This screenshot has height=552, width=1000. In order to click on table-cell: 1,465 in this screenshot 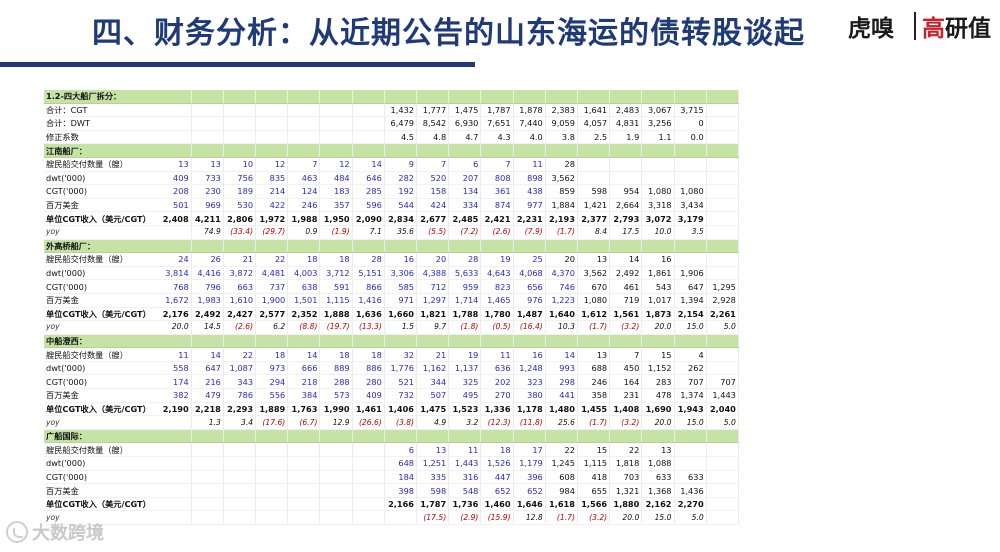, I will do `click(497, 300)`.